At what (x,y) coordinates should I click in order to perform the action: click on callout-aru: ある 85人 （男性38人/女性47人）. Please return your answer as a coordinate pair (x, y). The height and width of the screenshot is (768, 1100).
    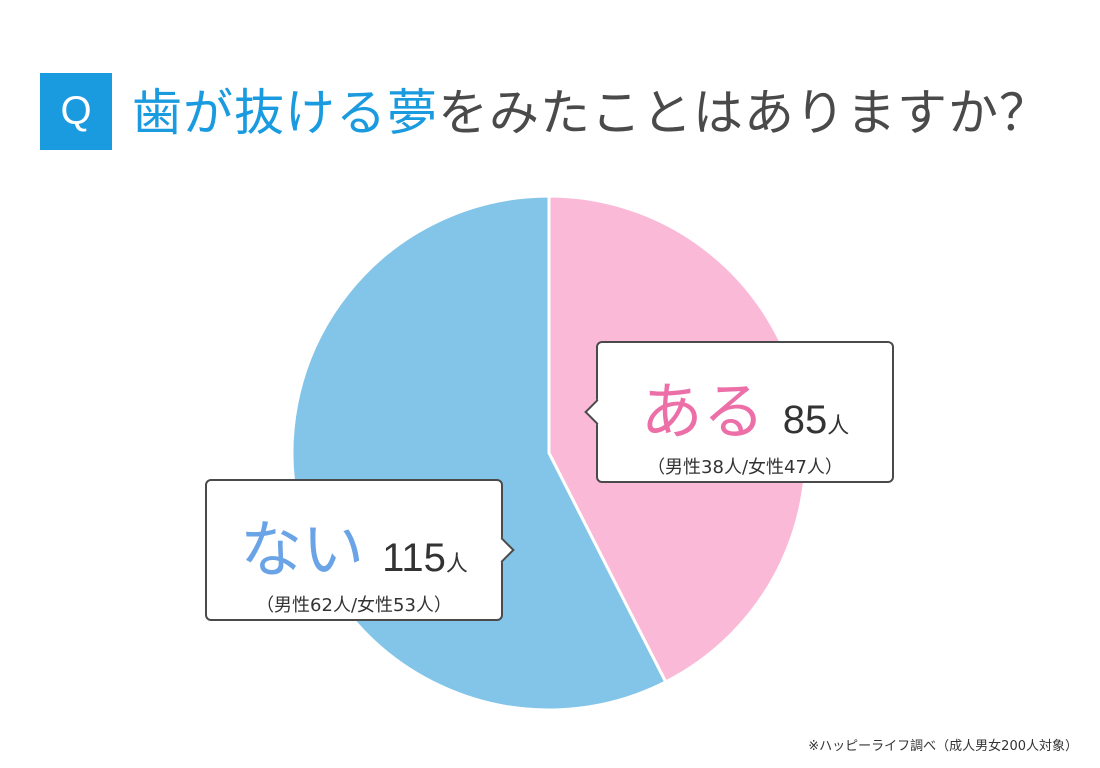
    Looking at the image, I should click on (739, 412).